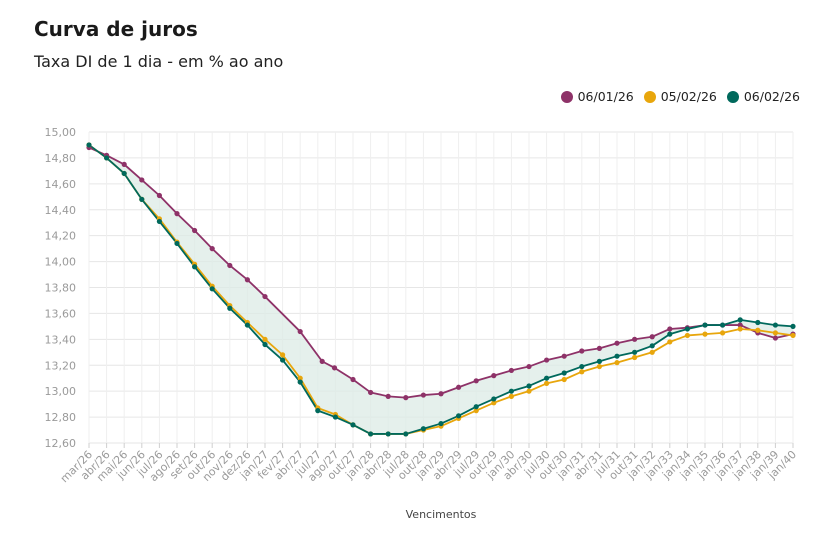  What do you see at coordinates (763, 96) in the screenshot?
I see `legend-item-series-3: 06/02/26` at bounding box center [763, 96].